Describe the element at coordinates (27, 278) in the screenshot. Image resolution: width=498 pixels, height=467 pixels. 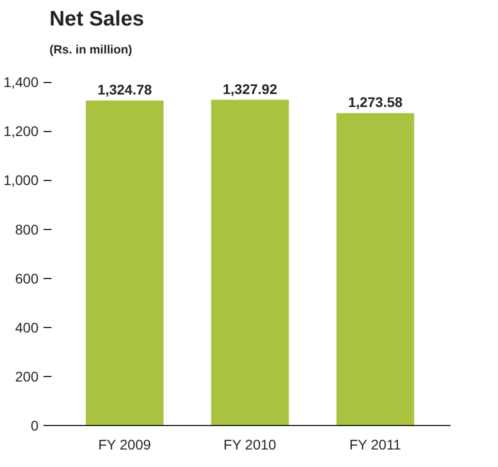
I see `y-tick-label: 600` at that location.